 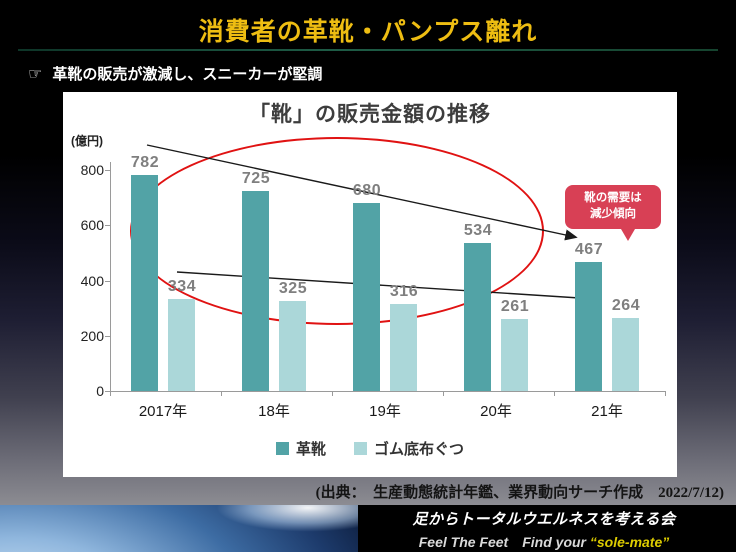 I want to click on legend-item: ゴム底布ぐつ, so click(x=409, y=448).